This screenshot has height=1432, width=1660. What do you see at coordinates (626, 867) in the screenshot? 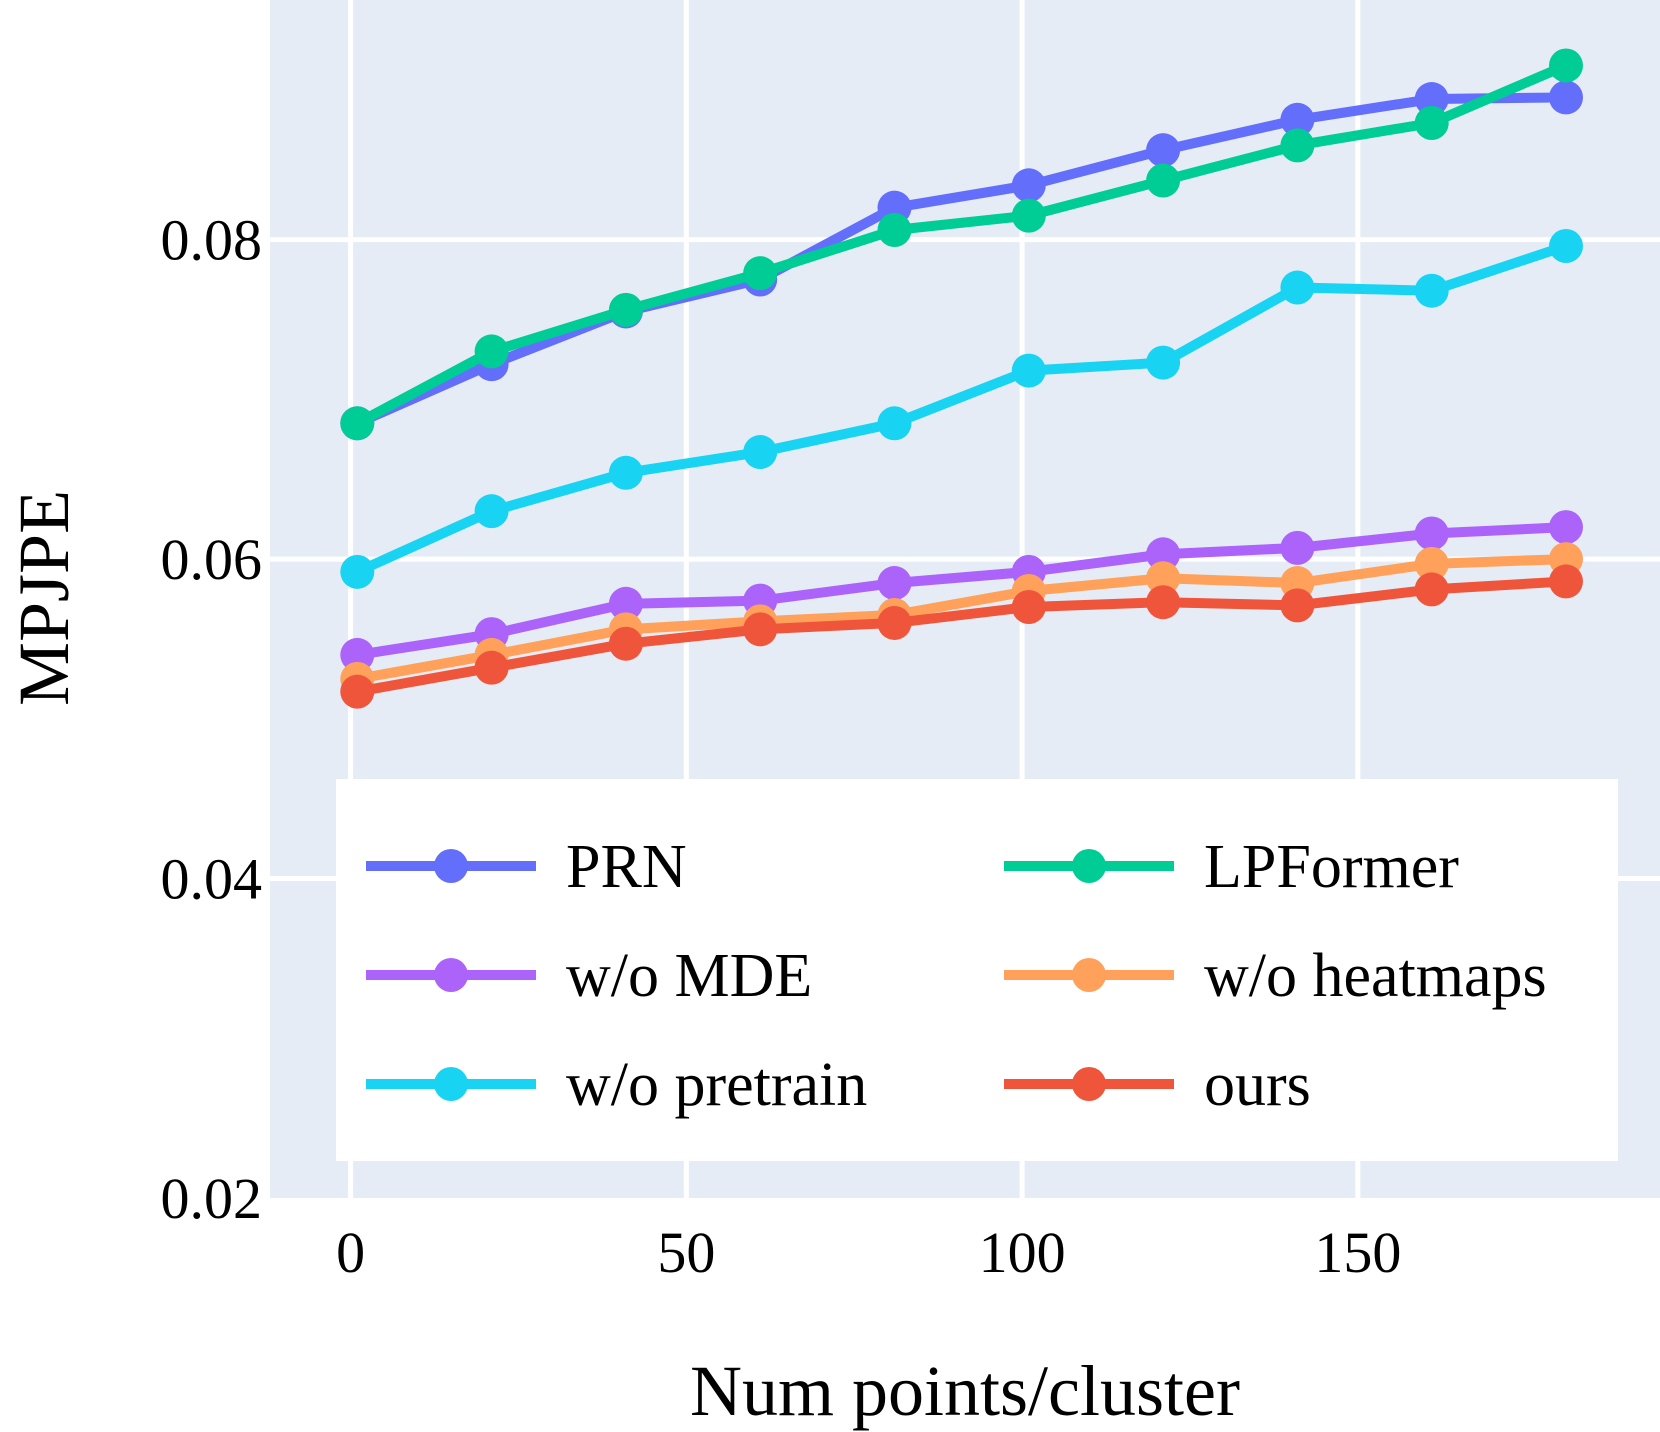
I see `legend-label: PRN` at bounding box center [626, 867].